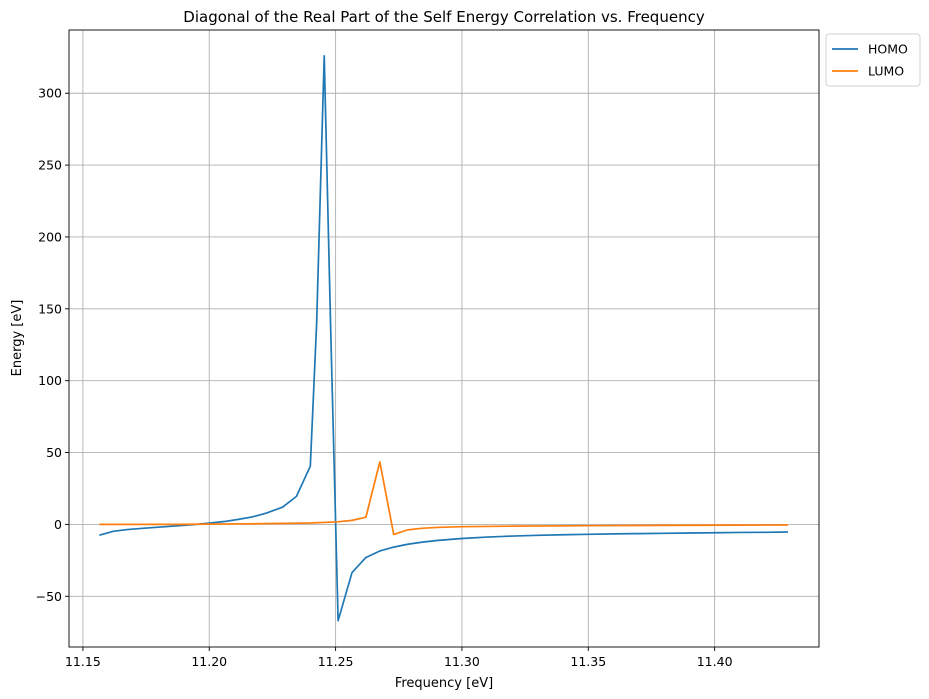 This screenshot has width=929, height=699. I want to click on x-tick-label: 11.15, so click(83, 661).